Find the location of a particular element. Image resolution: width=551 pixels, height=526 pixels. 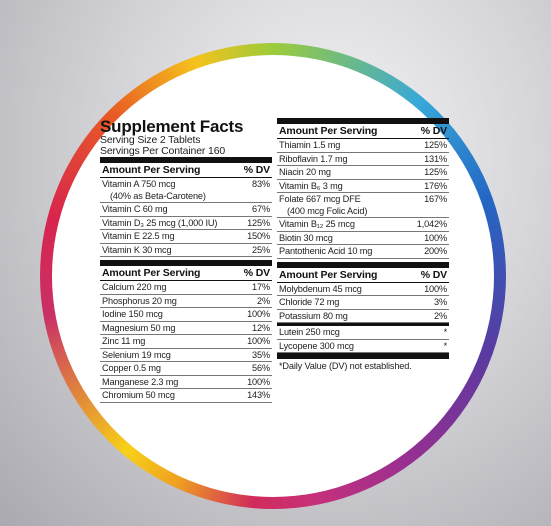

nutrient-name: Vitamin C 60 mg is located at coordinates (135, 210).